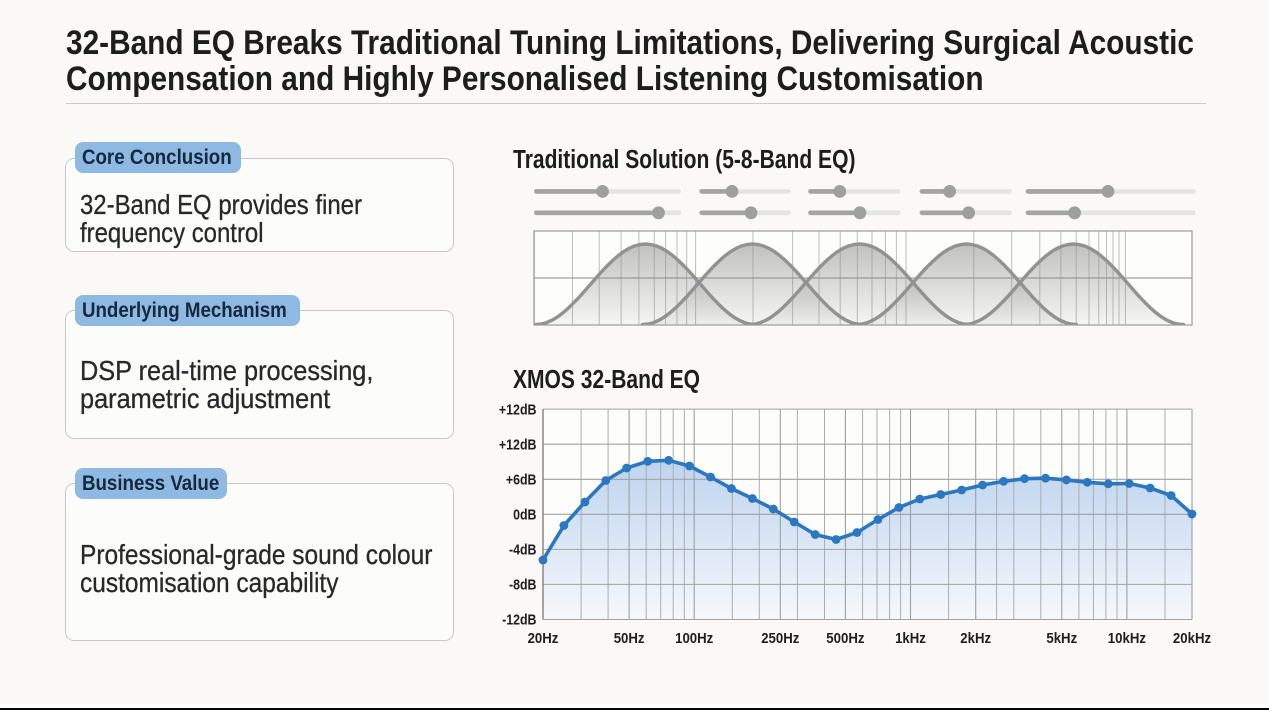 The image size is (1269, 710). What do you see at coordinates (519, 621) in the screenshot?
I see `svg-text: -12dB` at bounding box center [519, 621].